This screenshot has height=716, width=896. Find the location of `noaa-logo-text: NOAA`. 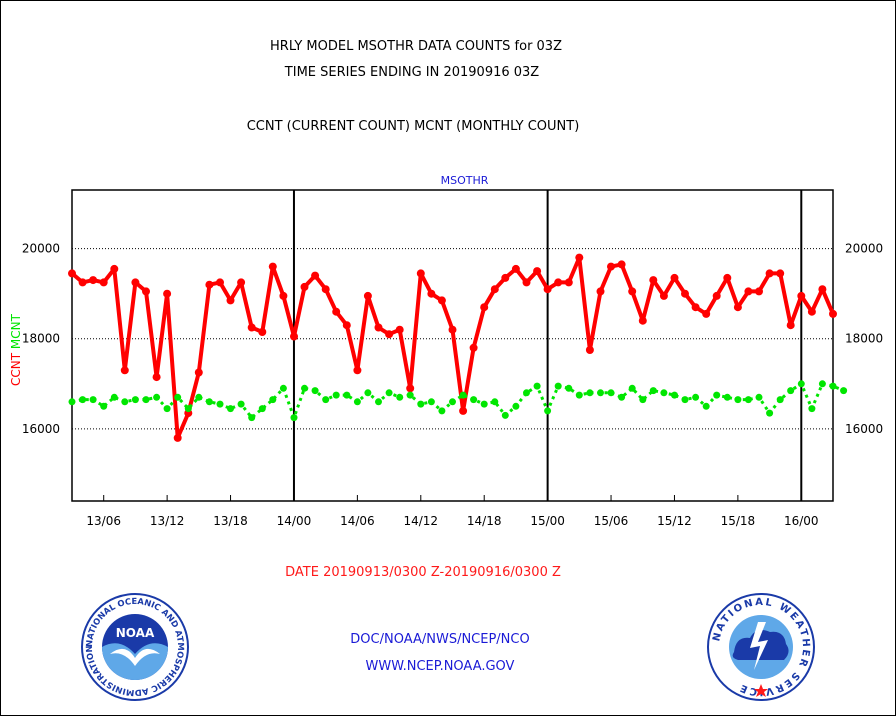

noaa-logo-text: NOAA is located at coordinates (135, 633).